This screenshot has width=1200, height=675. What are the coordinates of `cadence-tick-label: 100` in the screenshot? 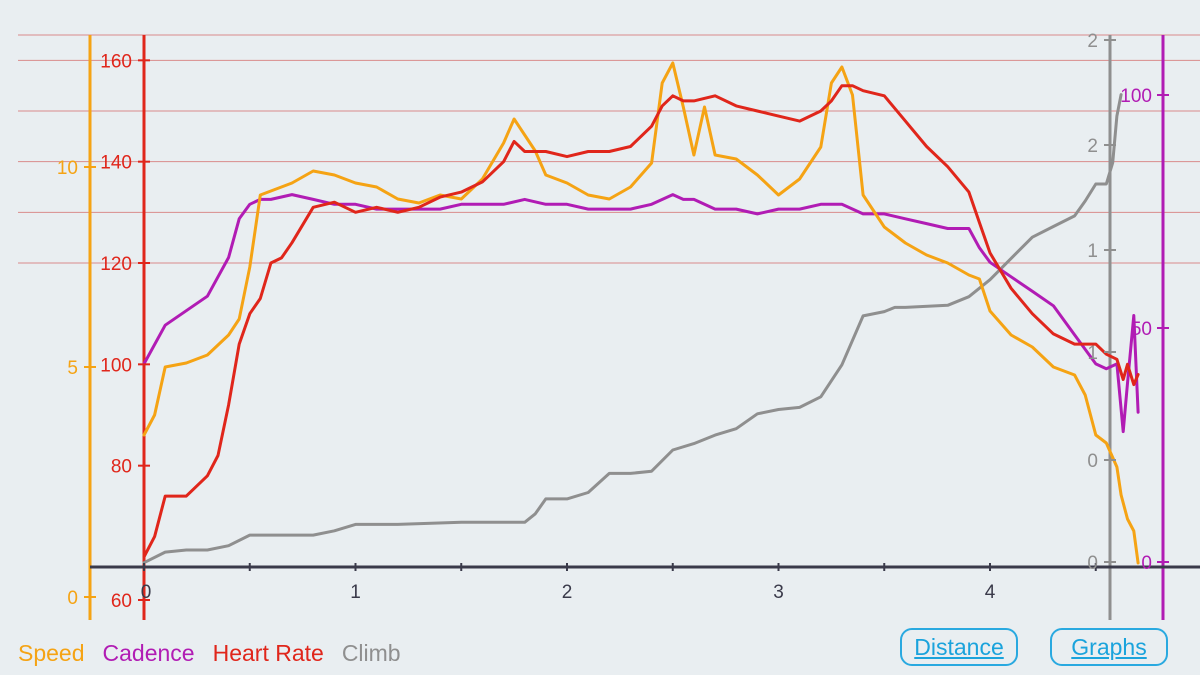 It's located at (1136, 96).